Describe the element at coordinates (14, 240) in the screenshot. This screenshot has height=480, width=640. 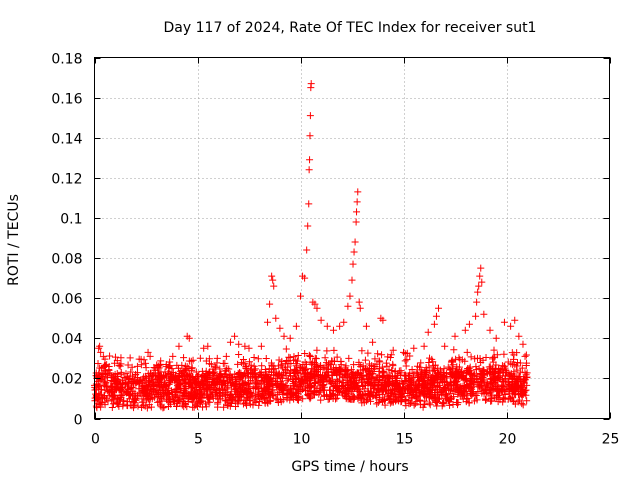
I see `y-axis-label: ROTI / TECUs` at that location.